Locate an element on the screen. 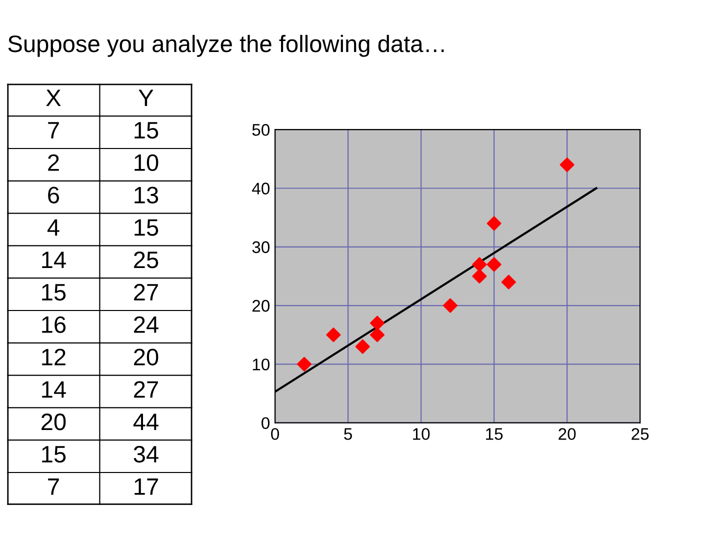 Image resolution: width=720 pixels, height=540 pixels. y-tick-label: 20 is located at coordinates (261, 306).